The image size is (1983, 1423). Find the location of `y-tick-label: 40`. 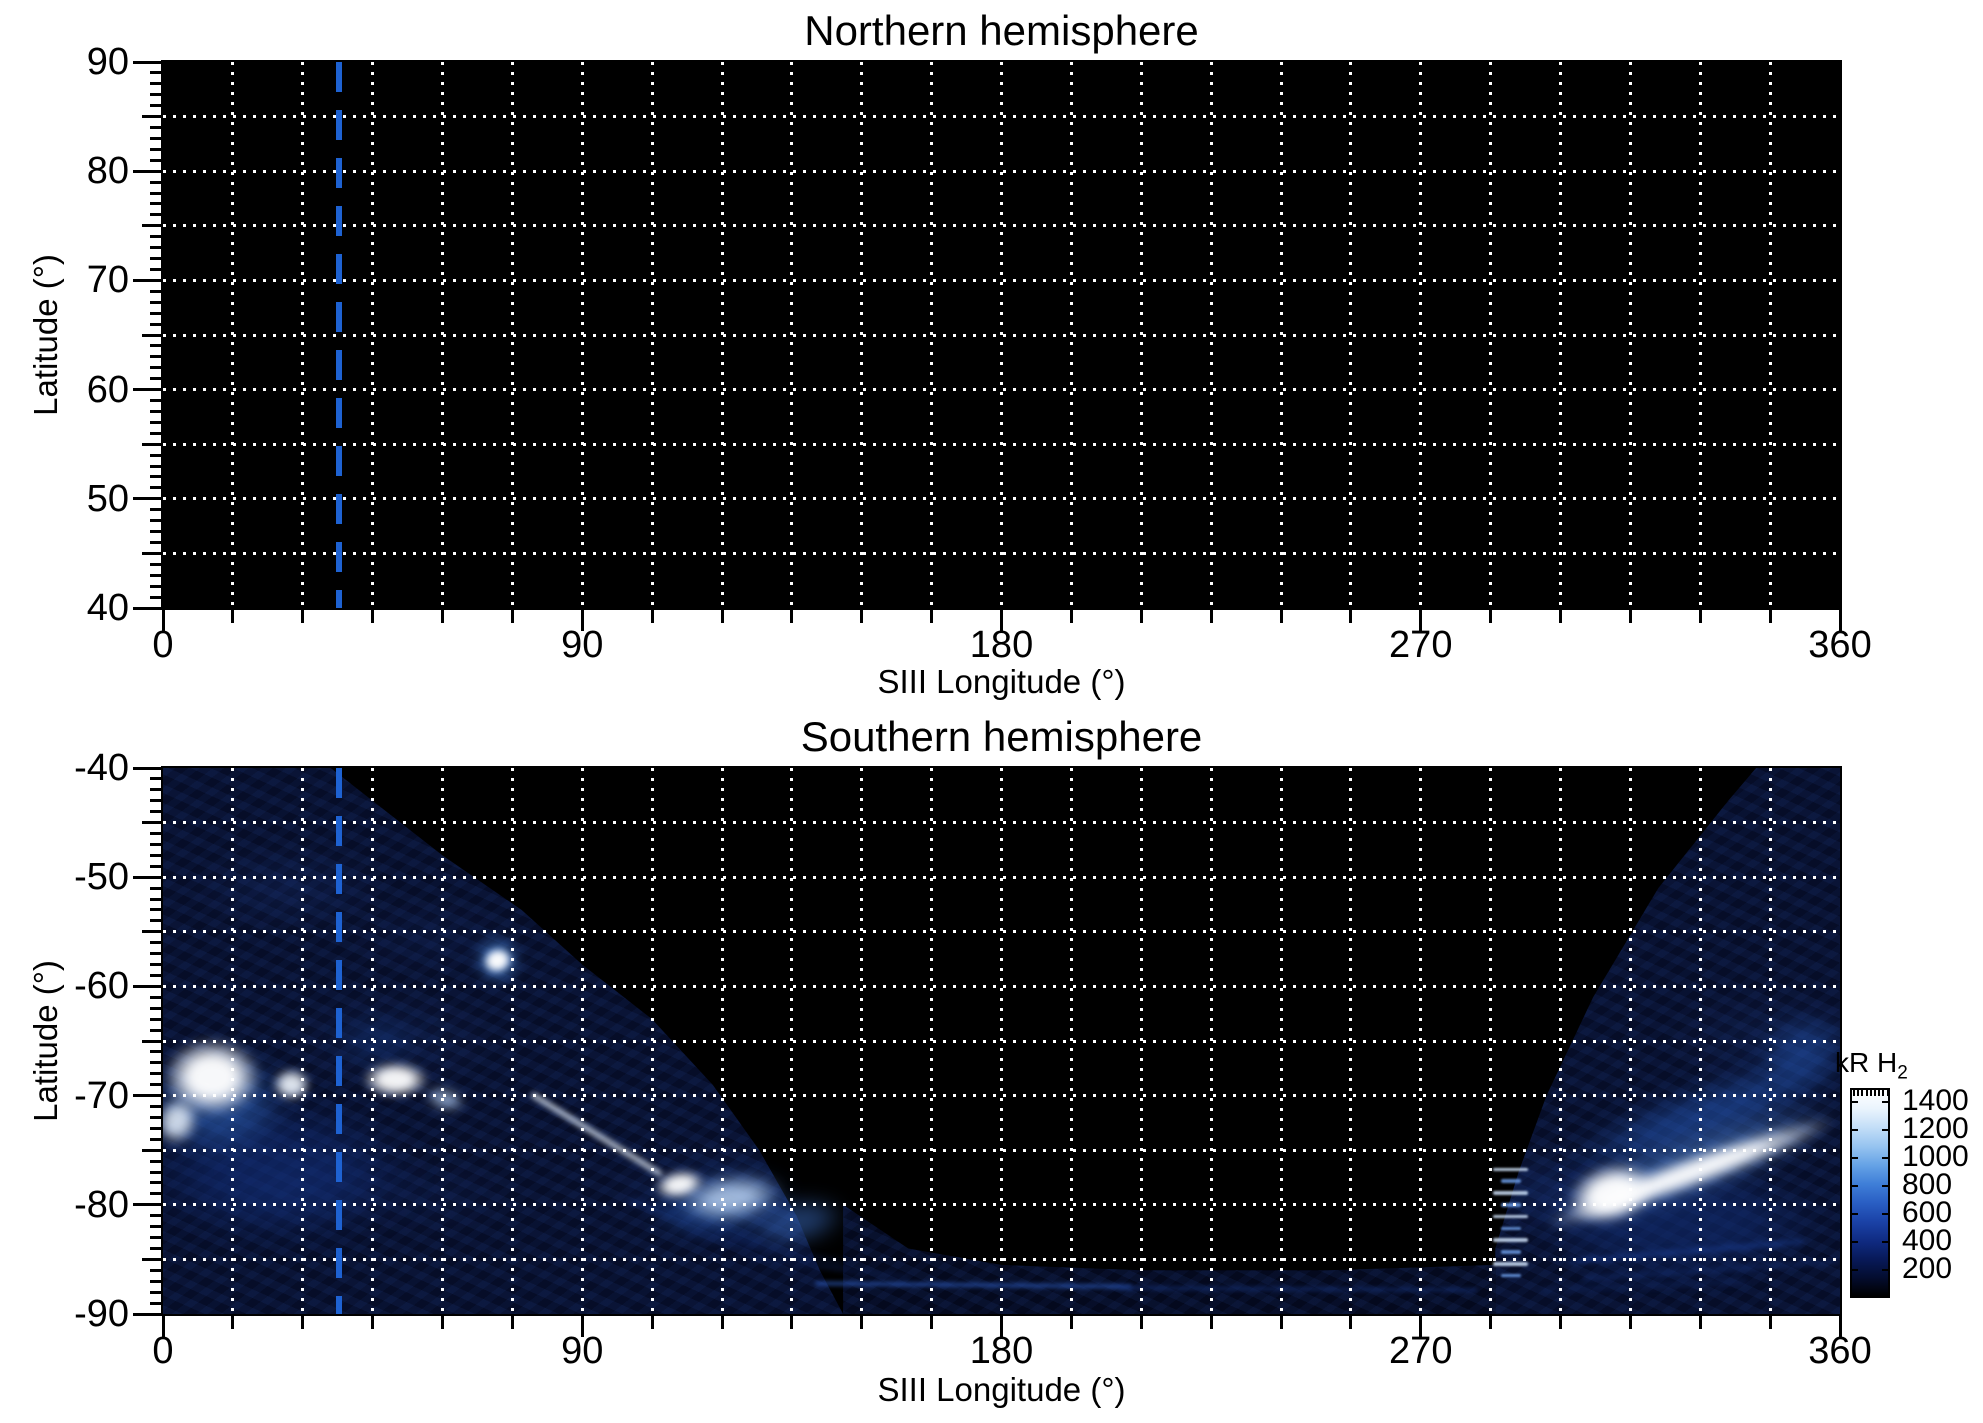

y-tick-label: 40 is located at coordinates (107, 608).